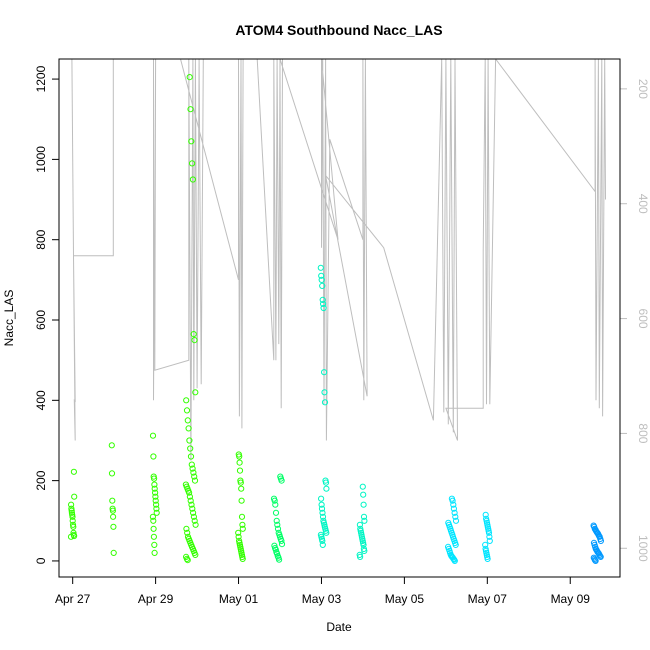 Image resolution: width=650 pixels, height=650 pixels. Describe the element at coordinates (643, 89) in the screenshot. I see `right-tick-label: 200` at that location.